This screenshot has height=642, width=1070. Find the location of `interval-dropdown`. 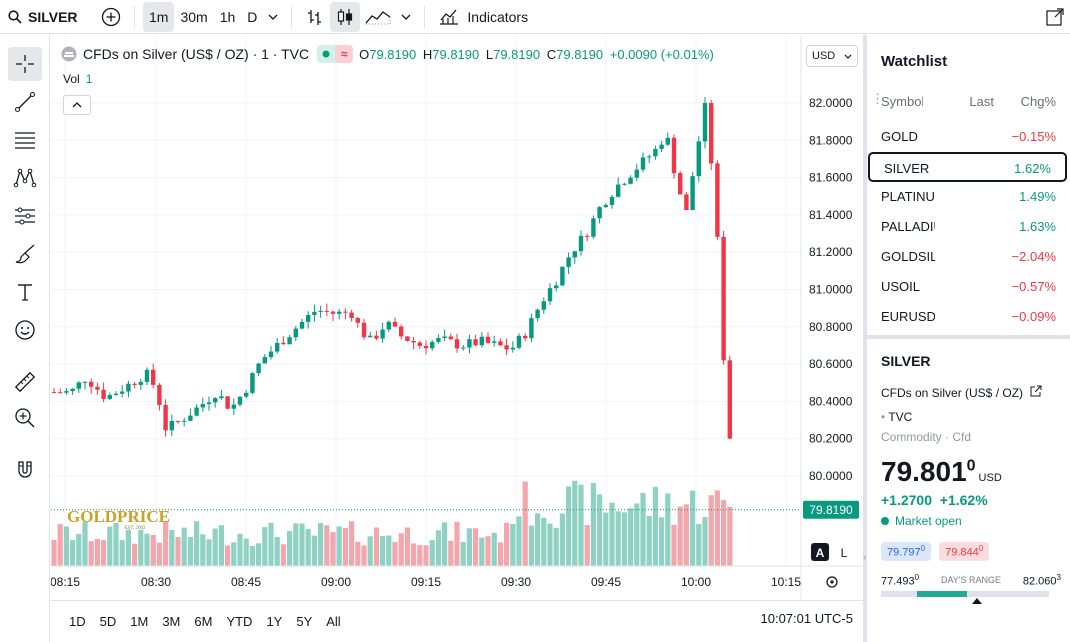

interval-dropdown is located at coordinates (273, 17).